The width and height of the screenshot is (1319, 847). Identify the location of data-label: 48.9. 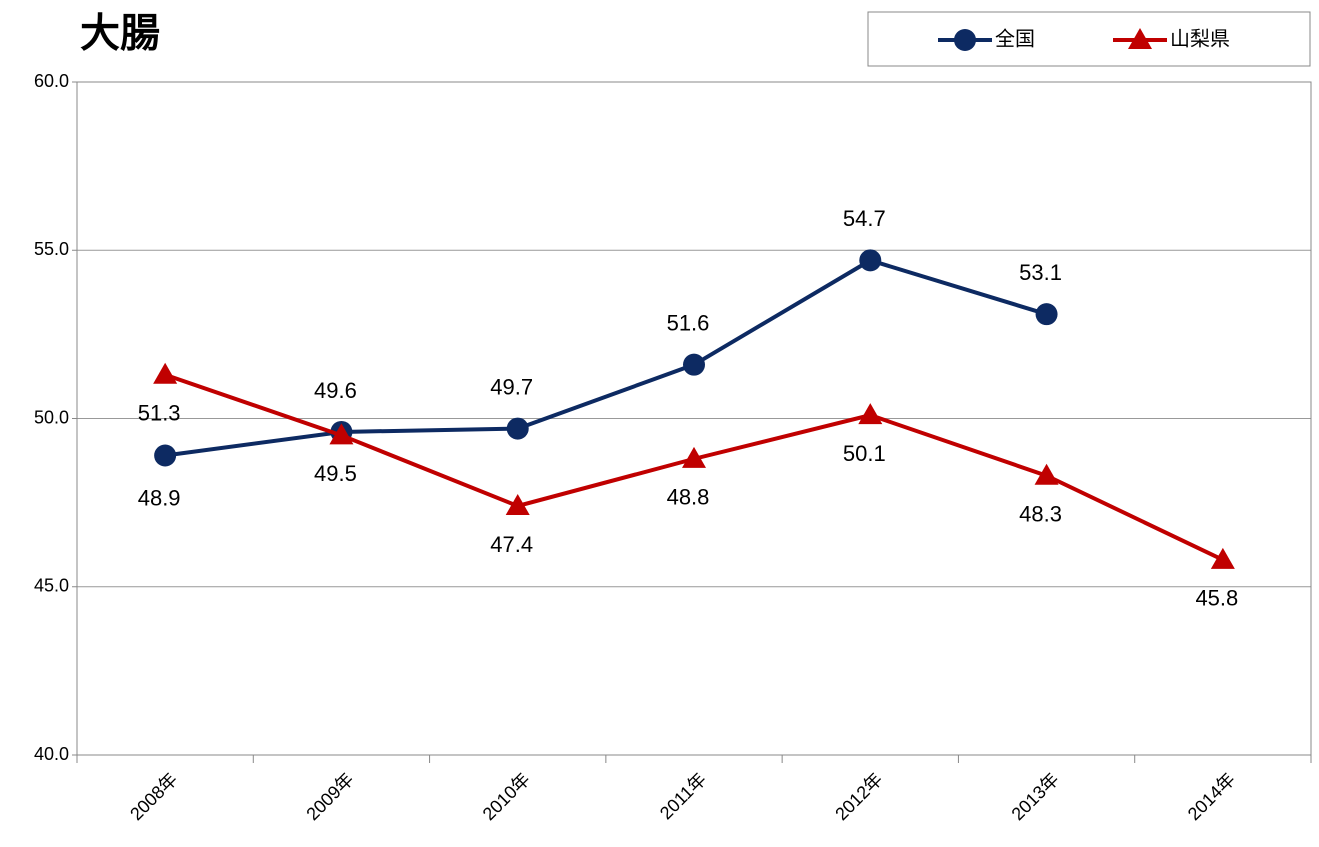
(159, 497).